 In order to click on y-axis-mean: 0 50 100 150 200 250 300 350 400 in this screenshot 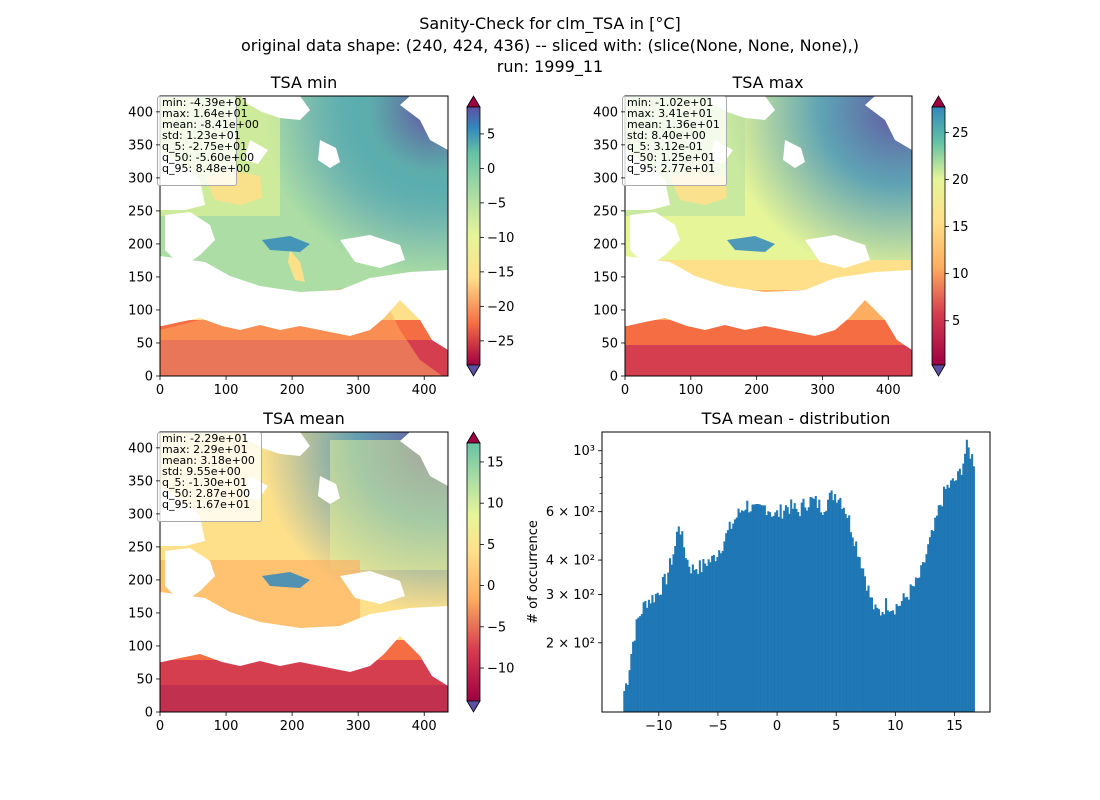, I will do `click(144, 581)`.